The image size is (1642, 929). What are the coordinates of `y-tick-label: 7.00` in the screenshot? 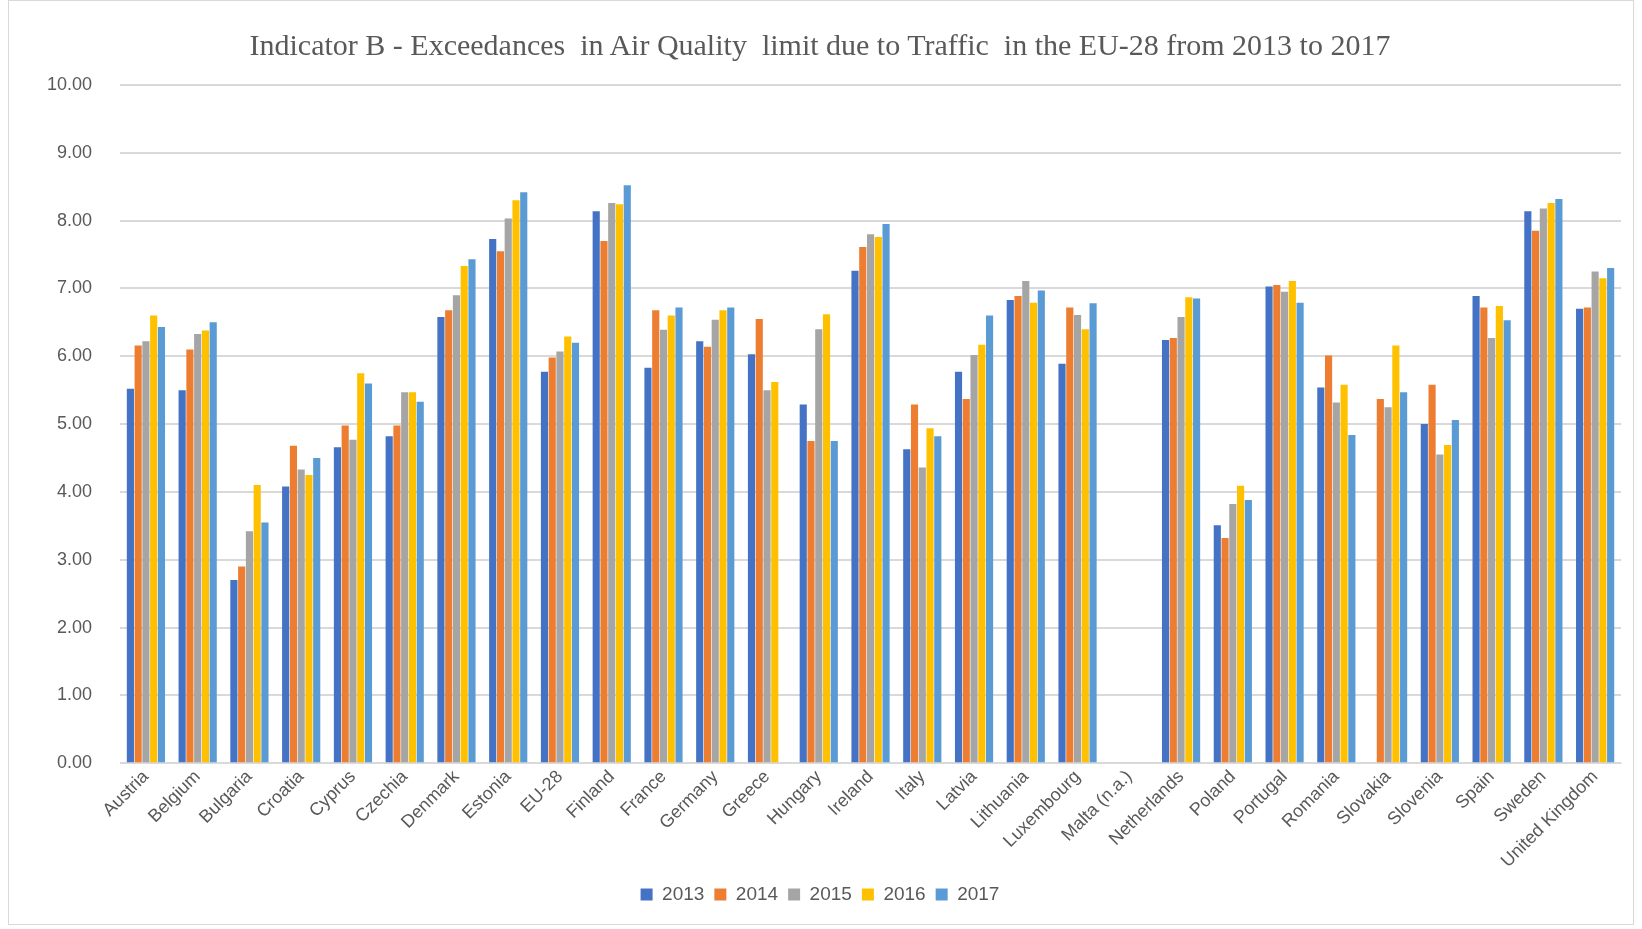 It's located at (75, 287).